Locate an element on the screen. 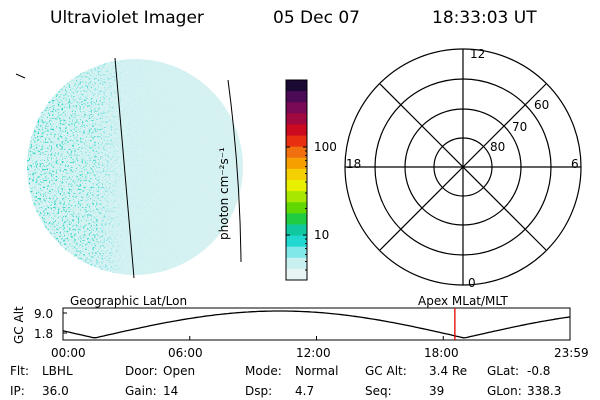 The height and width of the screenshot is (400, 600). status-value: 338.3 is located at coordinates (544, 391).